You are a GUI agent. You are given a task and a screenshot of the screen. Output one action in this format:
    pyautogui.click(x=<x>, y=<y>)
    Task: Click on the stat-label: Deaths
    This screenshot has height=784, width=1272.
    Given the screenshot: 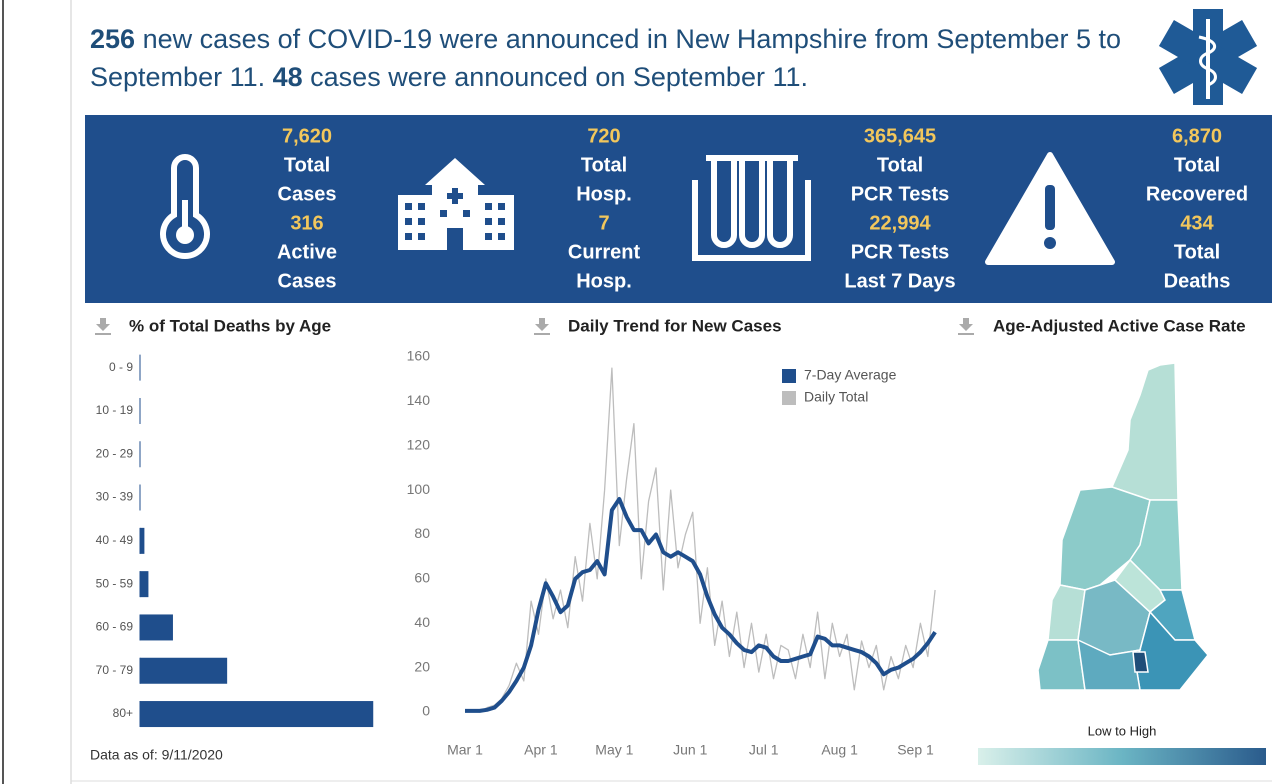 What is the action you would take?
    pyautogui.click(x=1197, y=281)
    